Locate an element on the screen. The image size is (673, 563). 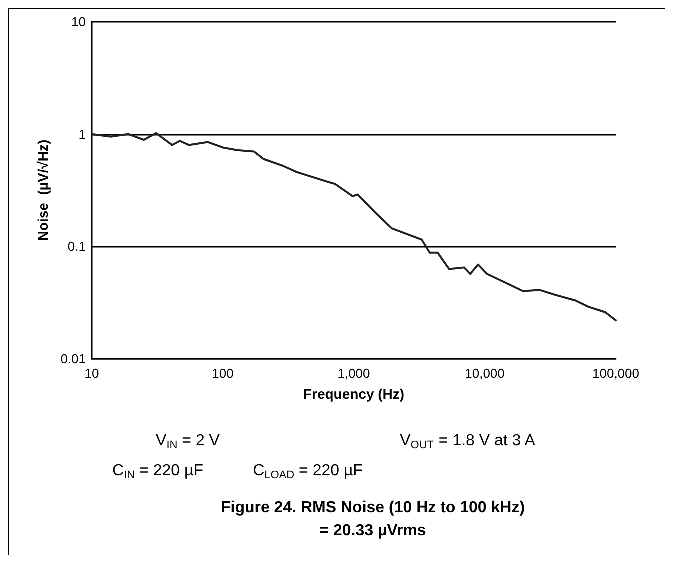
text: = 20.33 µVrms is located at coordinates (373, 531).